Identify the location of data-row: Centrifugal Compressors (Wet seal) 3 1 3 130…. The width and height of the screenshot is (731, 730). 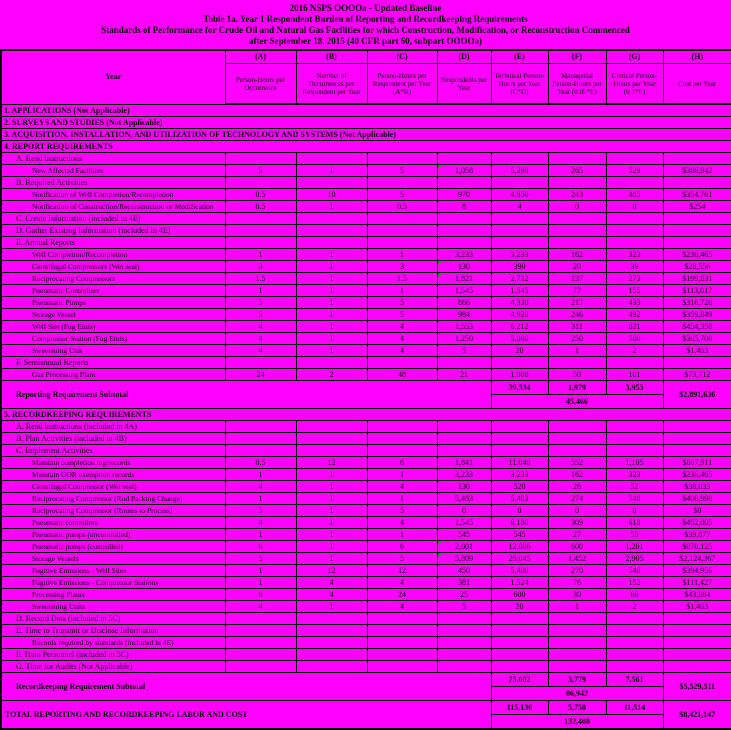
(365, 266).